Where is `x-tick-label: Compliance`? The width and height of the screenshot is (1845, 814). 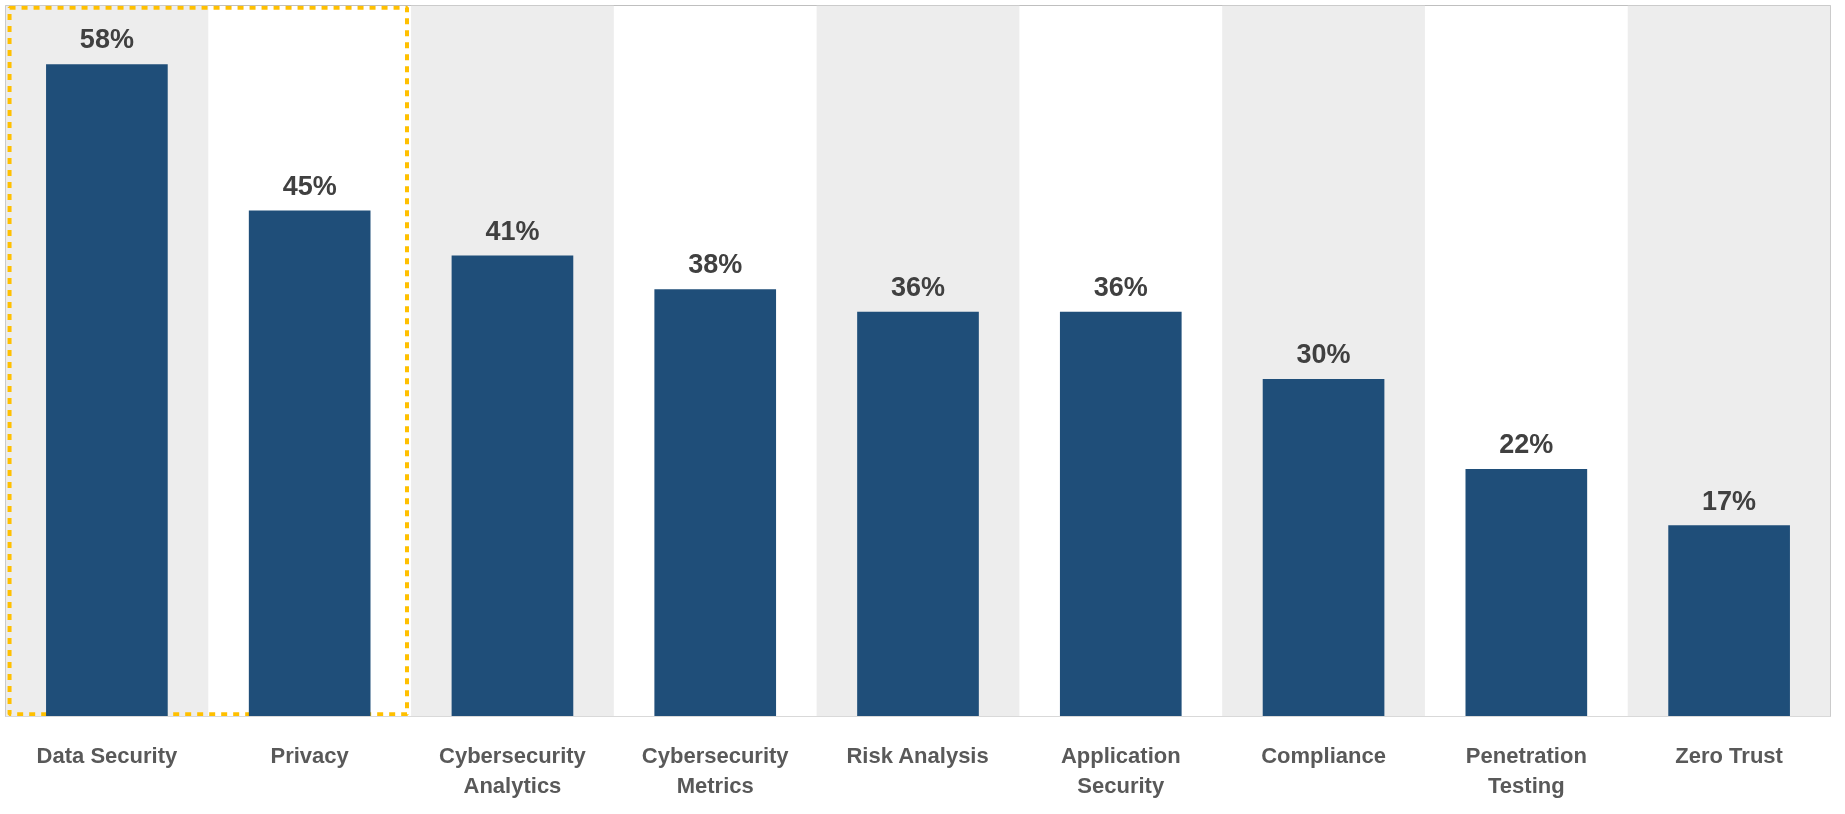 x-tick-label: Compliance is located at coordinates (1323, 755).